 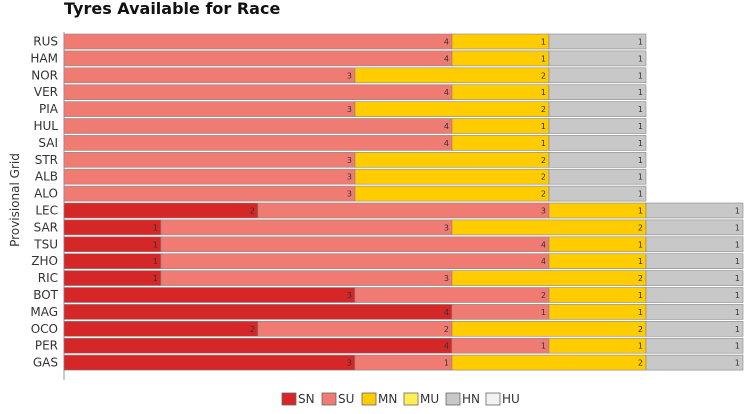 What do you see at coordinates (597, 210) in the screenshot?
I see `bar-lec-mn` at bounding box center [597, 210].